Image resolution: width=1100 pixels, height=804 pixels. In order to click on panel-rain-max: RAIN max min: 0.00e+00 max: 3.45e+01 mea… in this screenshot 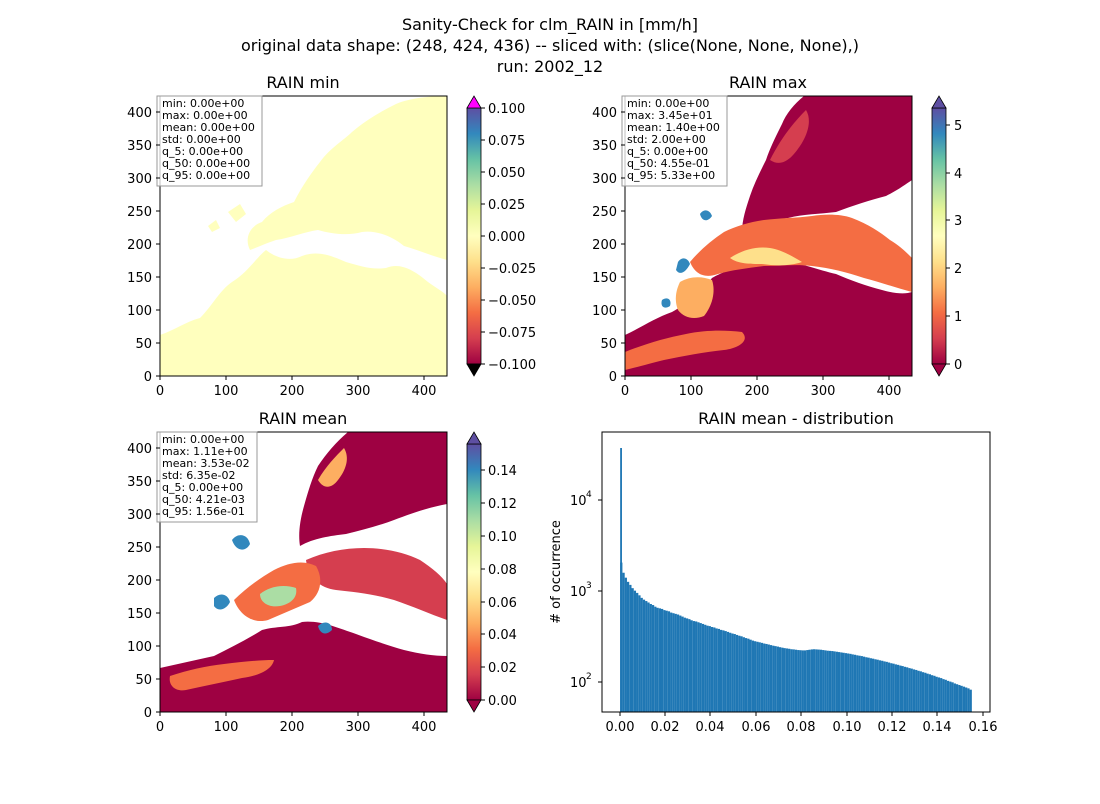, I will do `click(777, 236)`.